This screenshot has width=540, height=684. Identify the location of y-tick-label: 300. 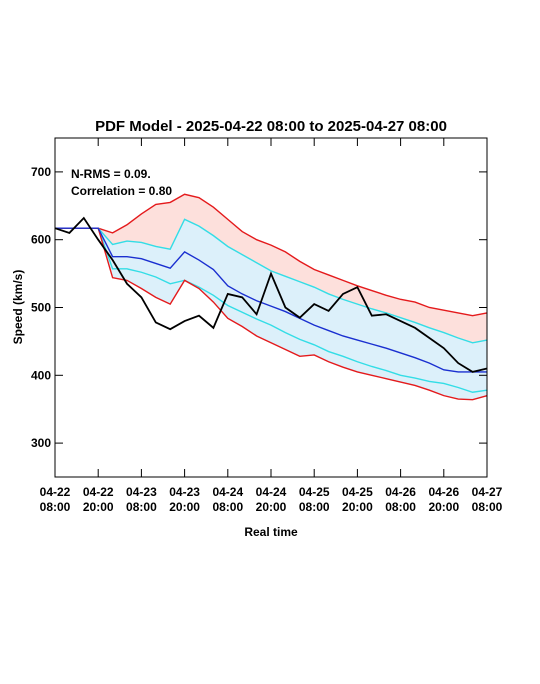
(41, 443).